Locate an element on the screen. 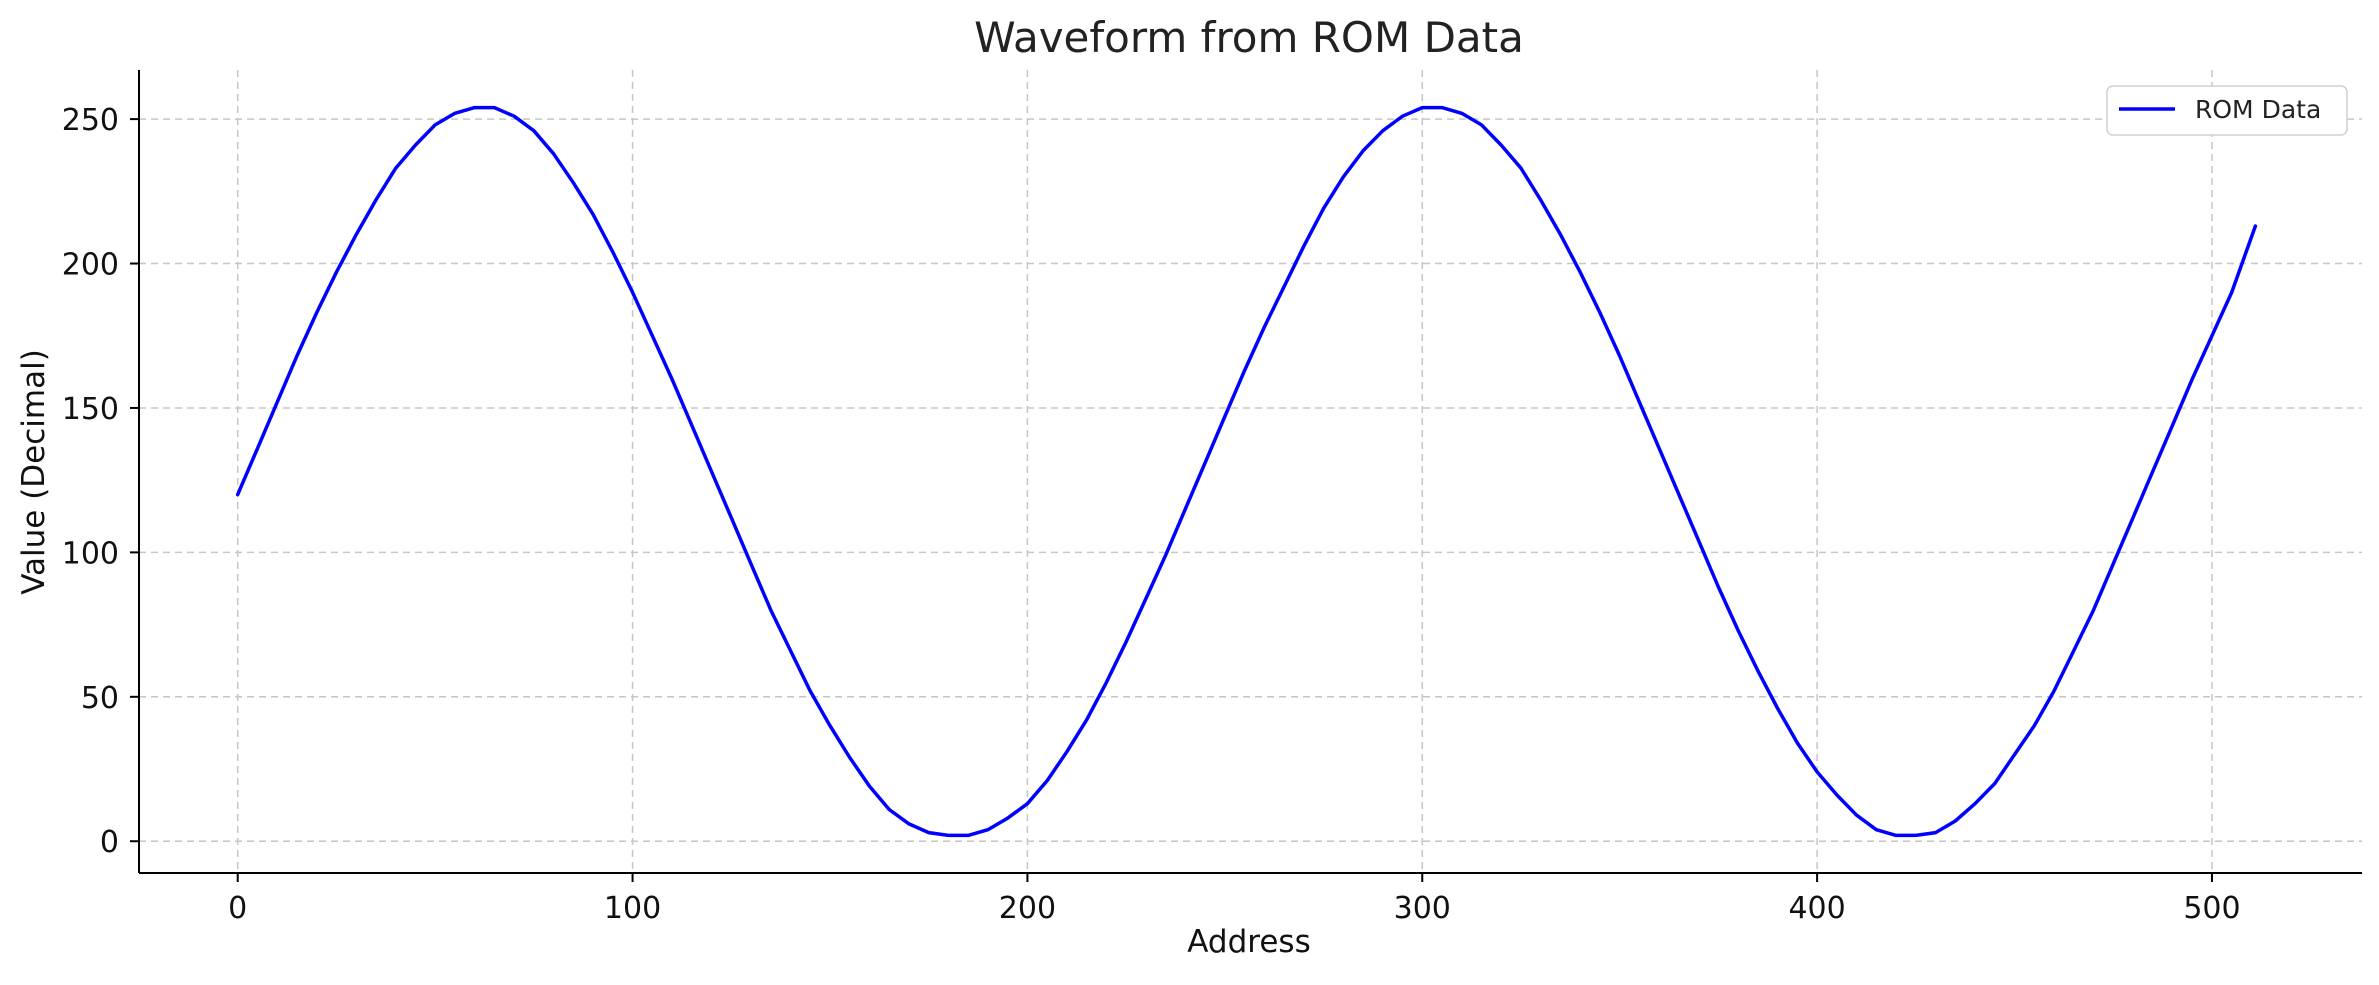 The image size is (2379, 985). x-tick-label: 0 is located at coordinates (237, 908).